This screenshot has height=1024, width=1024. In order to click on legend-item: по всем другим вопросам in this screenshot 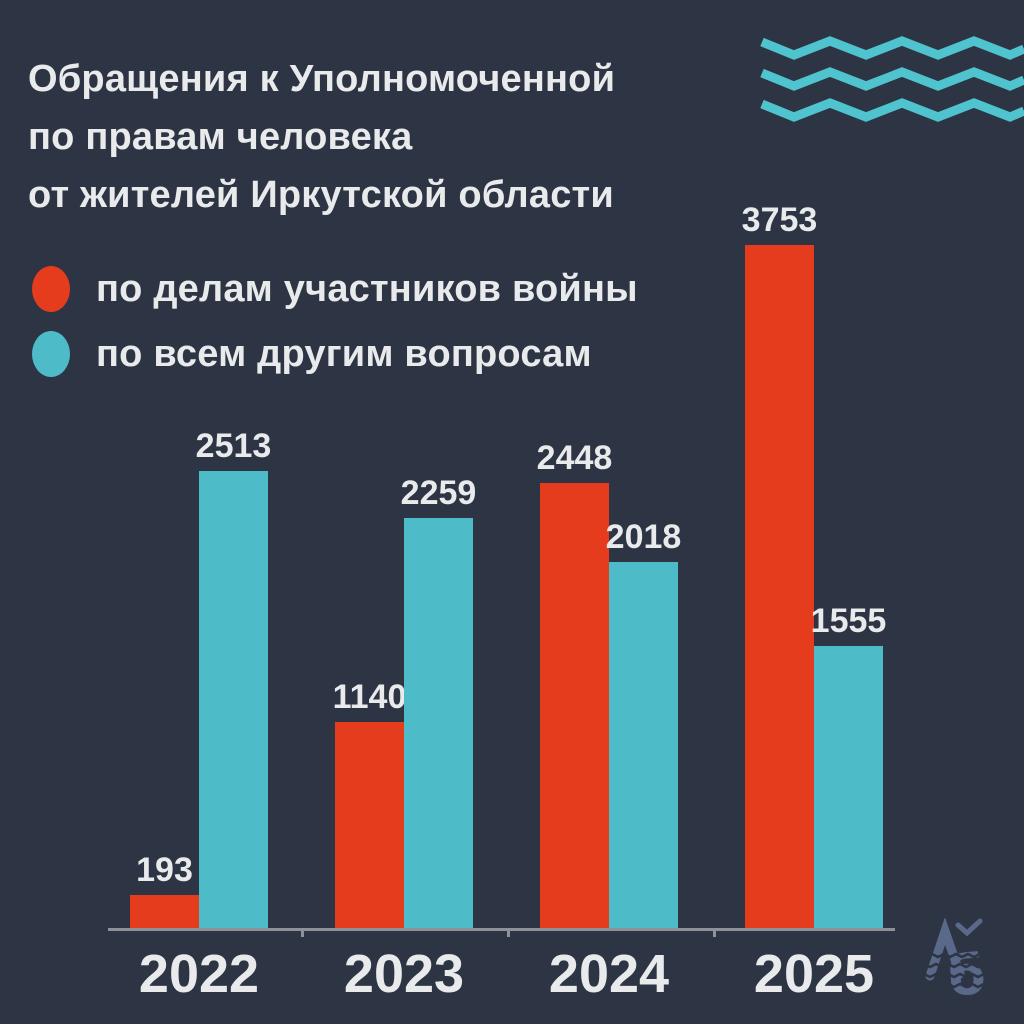, I will do `click(335, 354)`.